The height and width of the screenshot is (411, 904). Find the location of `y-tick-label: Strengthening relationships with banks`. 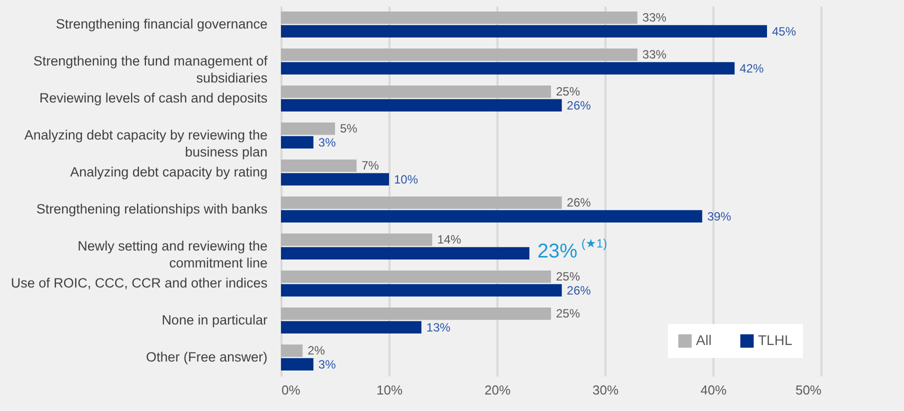

y-tick-label: Strengthening relationships with banks is located at coordinates (152, 209).